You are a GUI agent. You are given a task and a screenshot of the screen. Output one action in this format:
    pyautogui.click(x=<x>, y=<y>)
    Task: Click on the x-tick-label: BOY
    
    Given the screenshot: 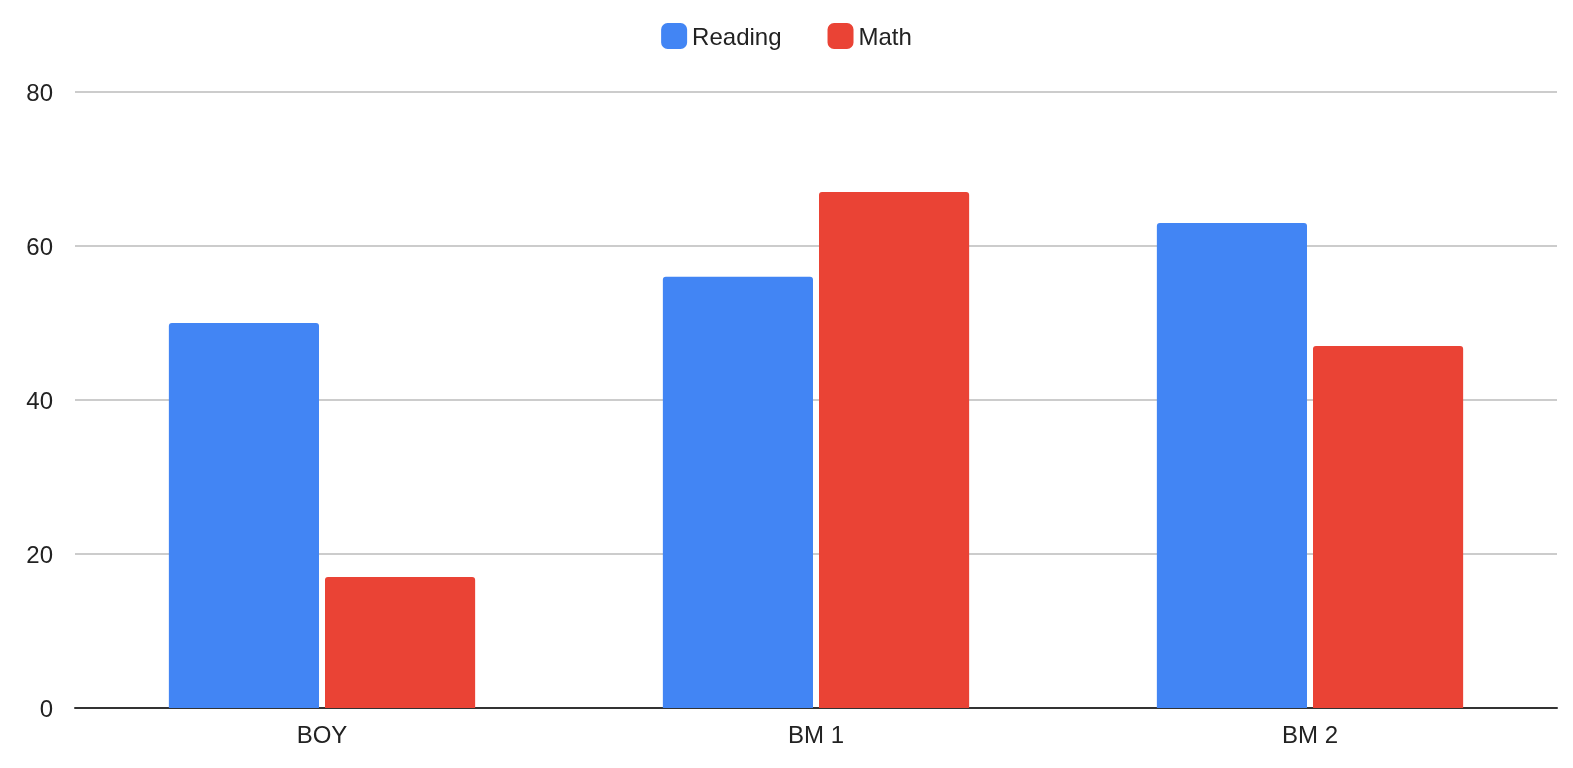 What is the action you would take?
    pyautogui.click(x=322, y=734)
    